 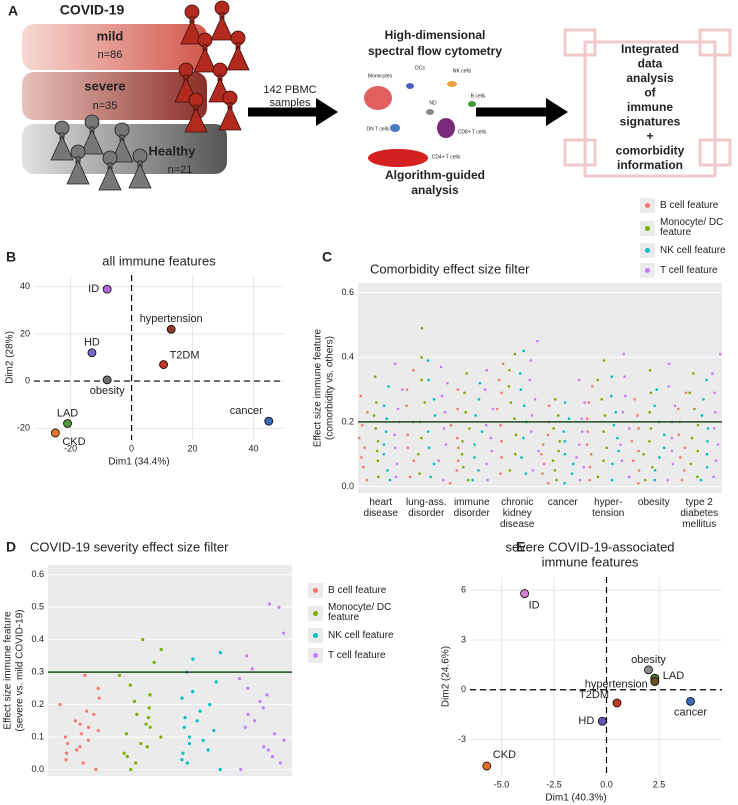 What do you see at coordinates (246, 411) in the screenshot?
I see `point-label: cancer` at bounding box center [246, 411].